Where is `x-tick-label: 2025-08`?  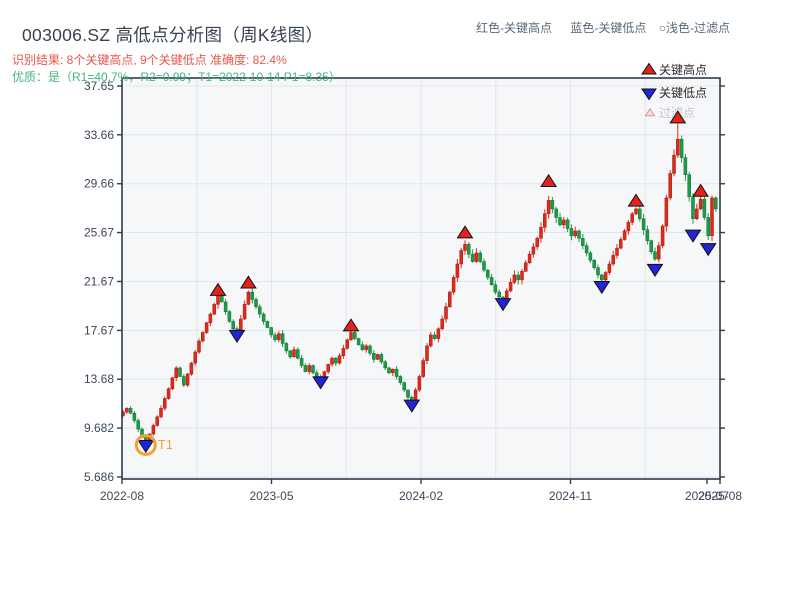
x-tick-label: 2025-08 is located at coordinates (720, 496).